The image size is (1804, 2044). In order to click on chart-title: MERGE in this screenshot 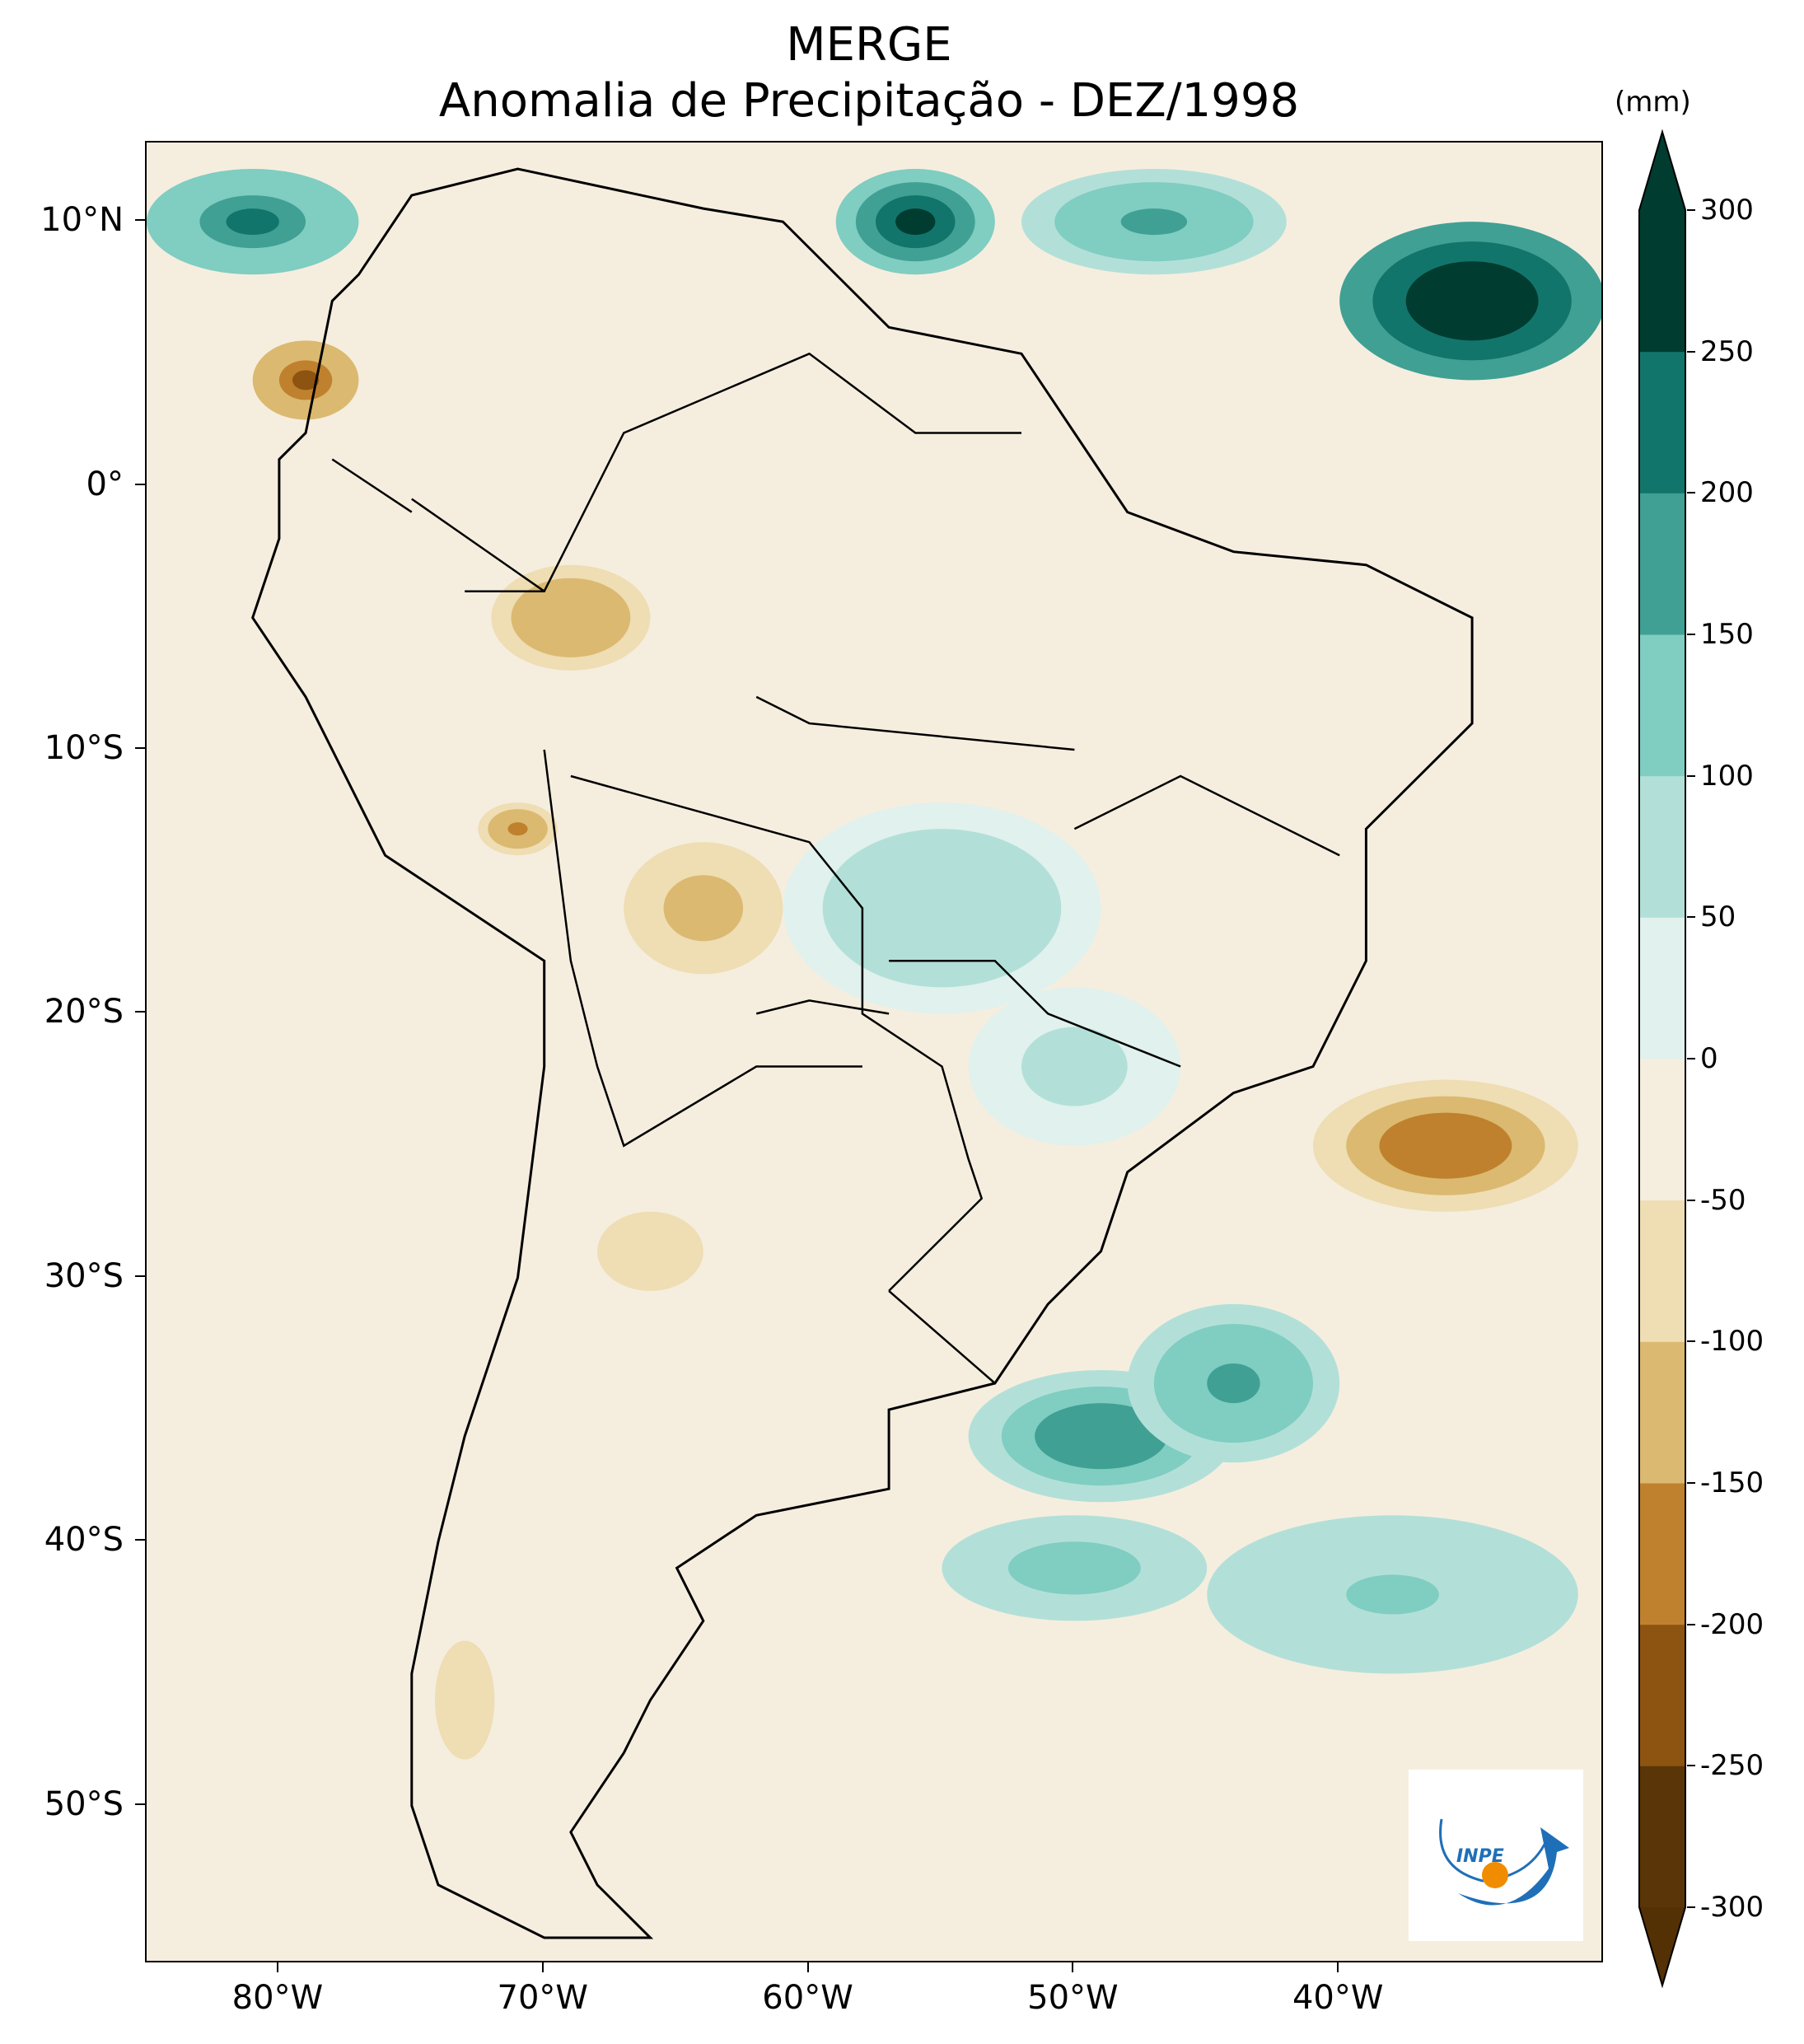, I will do `click(869, 45)`.